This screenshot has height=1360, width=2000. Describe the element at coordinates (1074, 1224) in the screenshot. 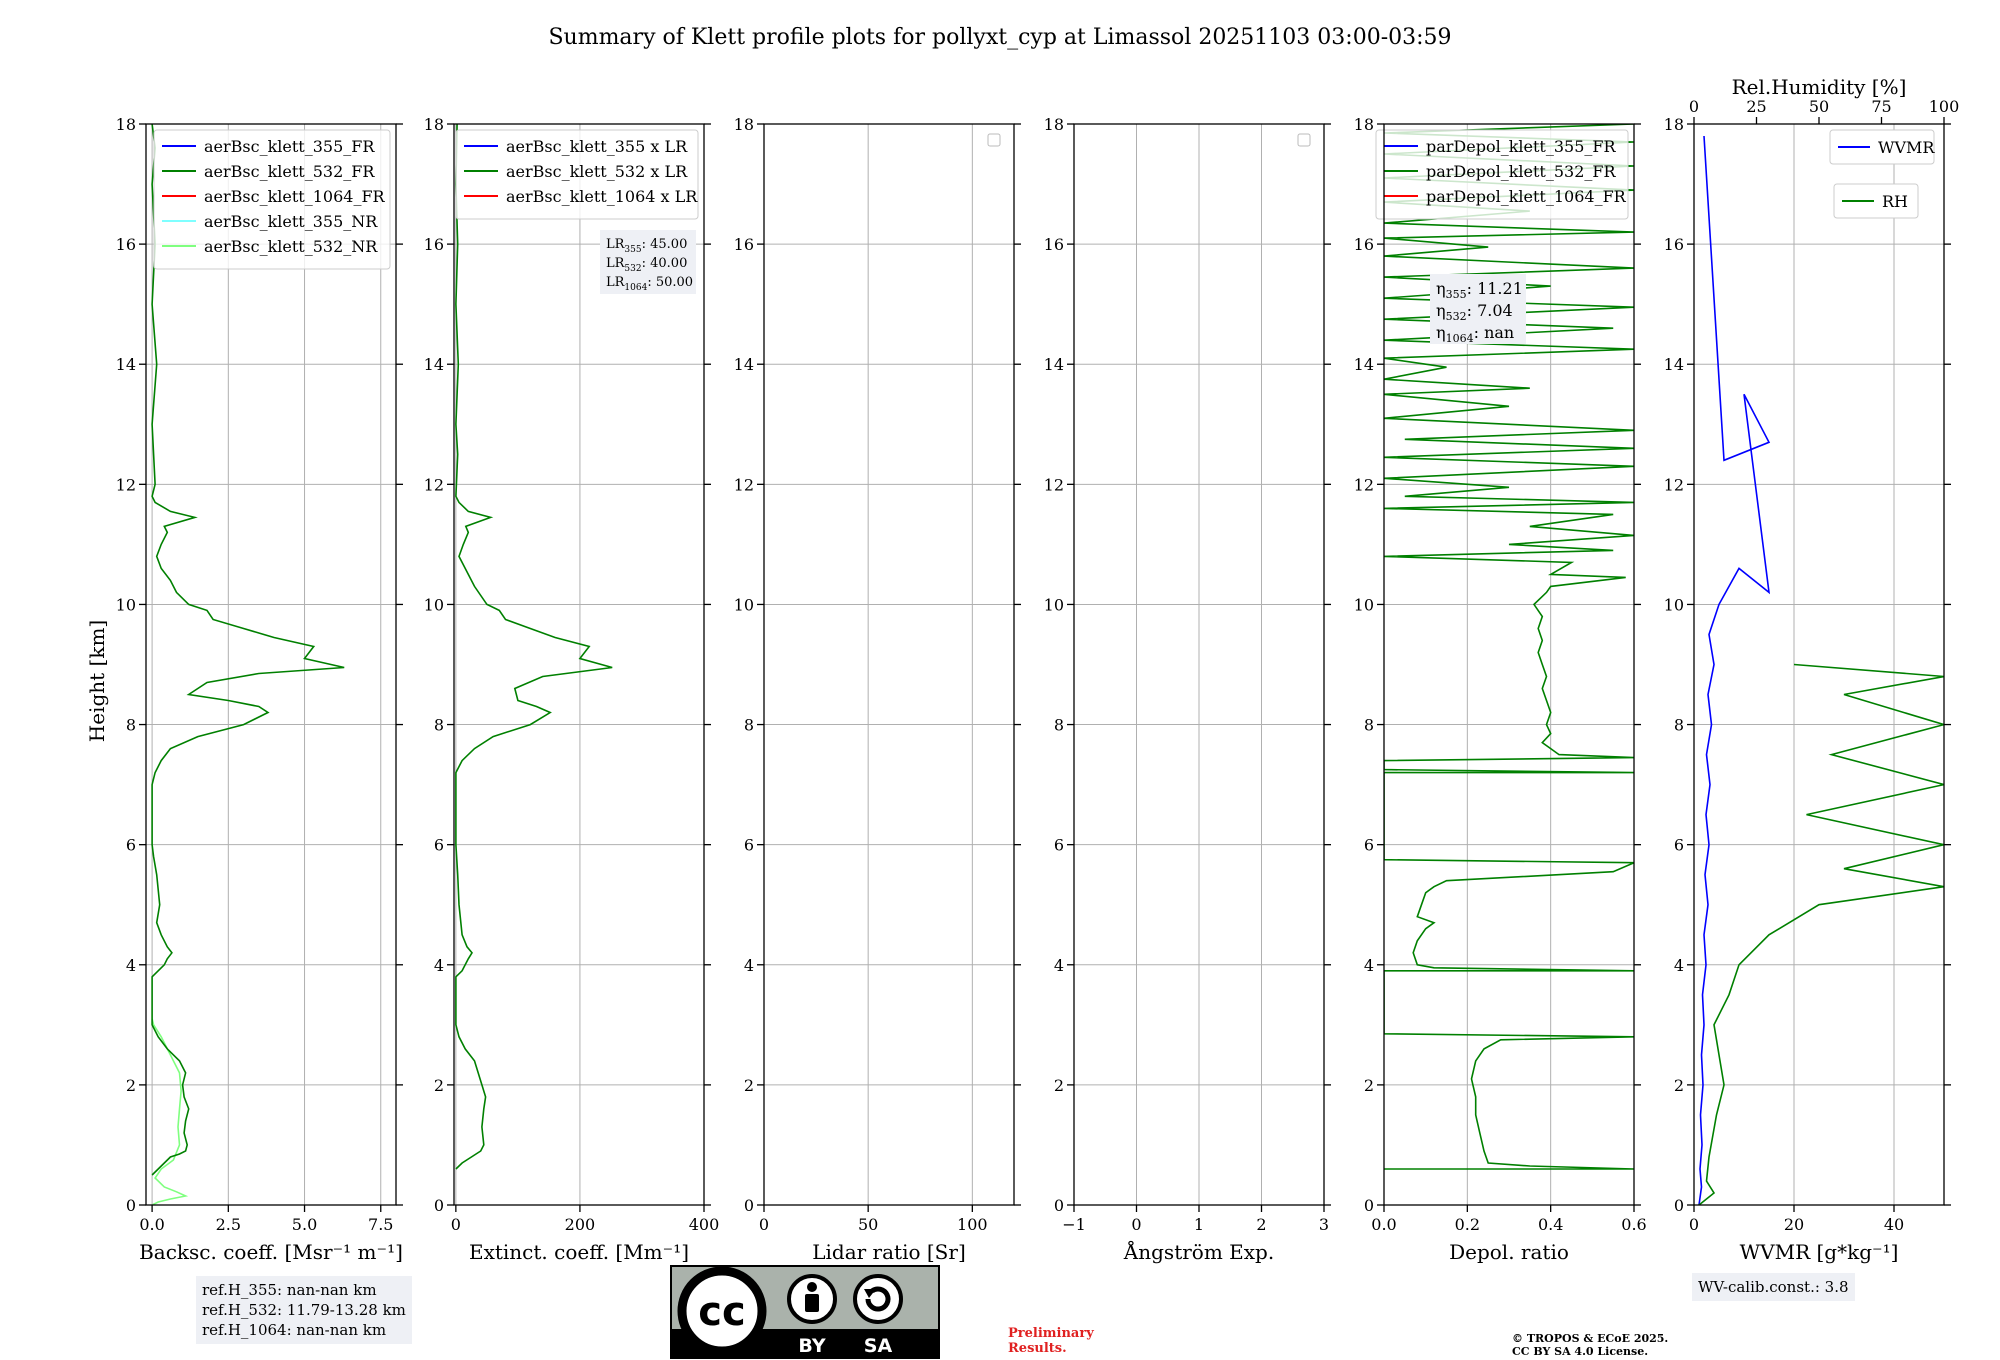

I see `x-tick-label: −1` at that location.